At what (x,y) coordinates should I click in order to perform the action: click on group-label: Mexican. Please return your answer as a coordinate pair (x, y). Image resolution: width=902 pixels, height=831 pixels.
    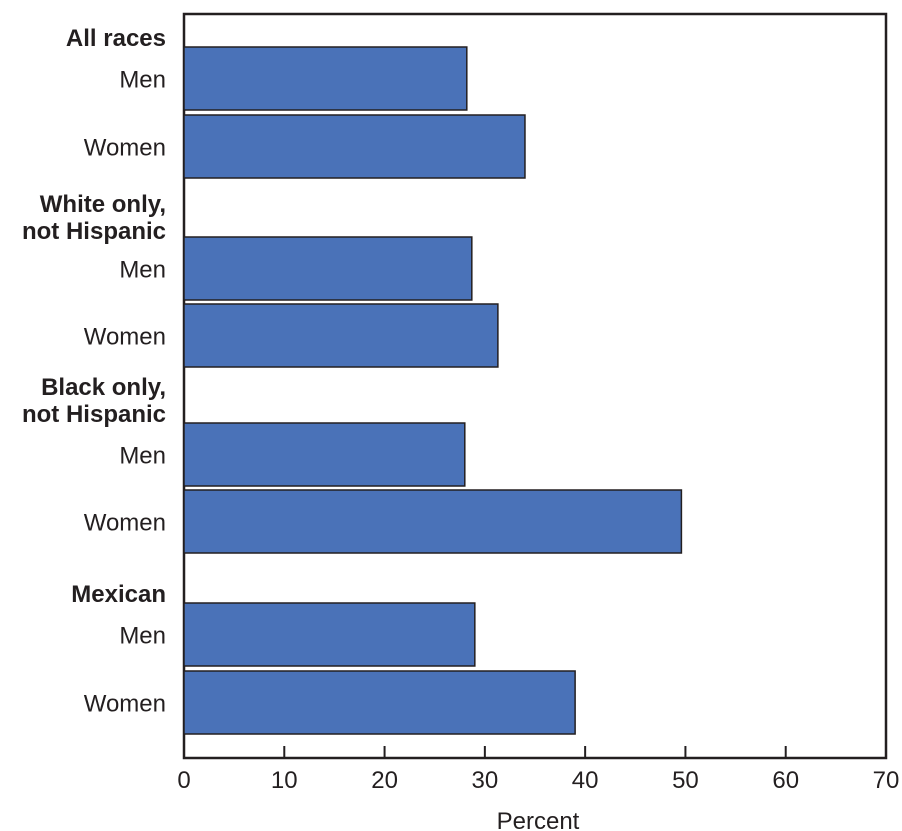
    Looking at the image, I should click on (118, 594).